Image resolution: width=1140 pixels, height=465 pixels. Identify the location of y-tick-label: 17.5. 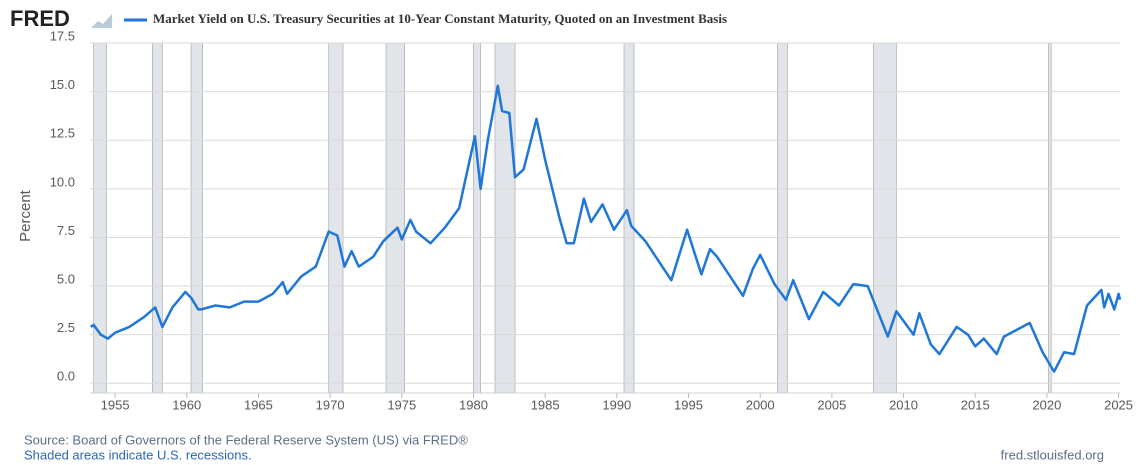
(62, 35).